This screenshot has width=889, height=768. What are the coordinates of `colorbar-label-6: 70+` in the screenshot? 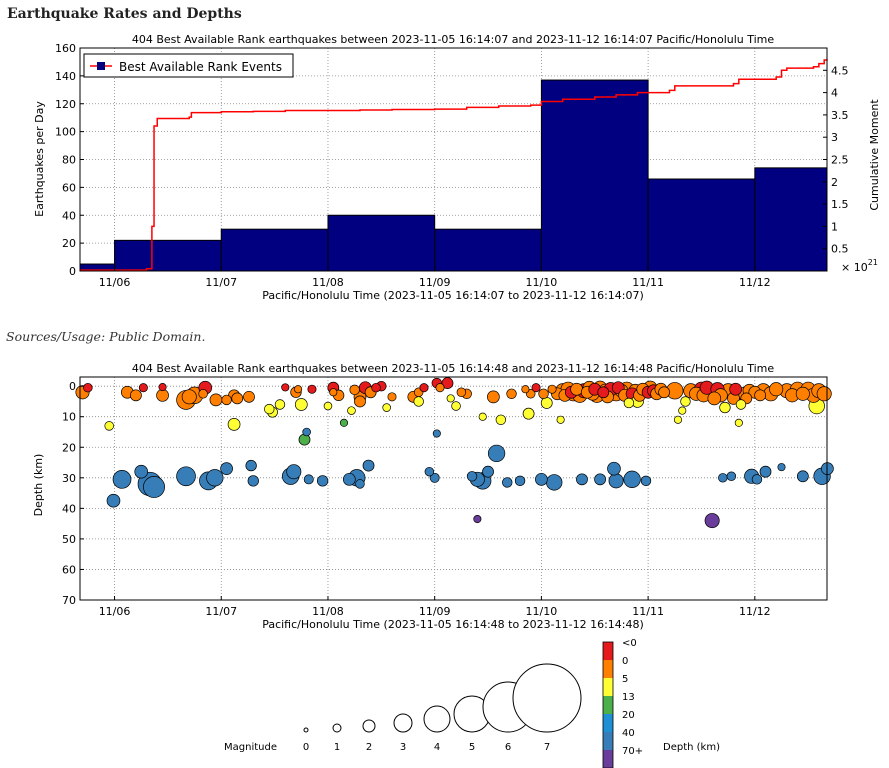 It's located at (632, 751).